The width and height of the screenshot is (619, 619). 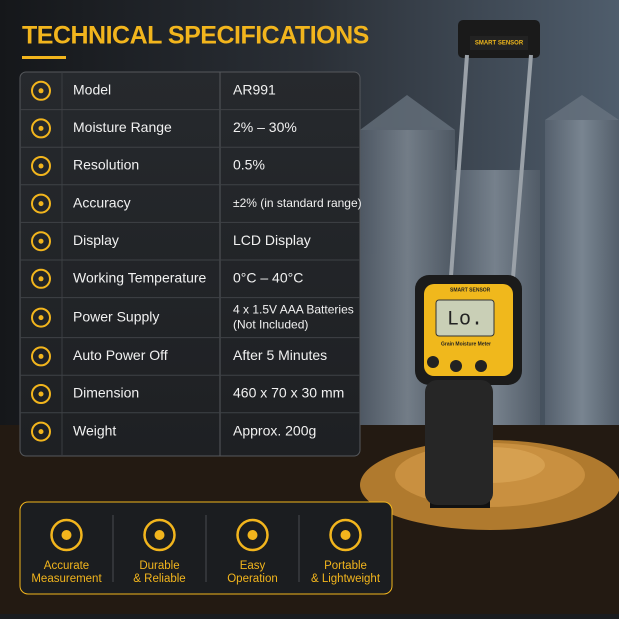 I want to click on title-underline, so click(x=44, y=57).